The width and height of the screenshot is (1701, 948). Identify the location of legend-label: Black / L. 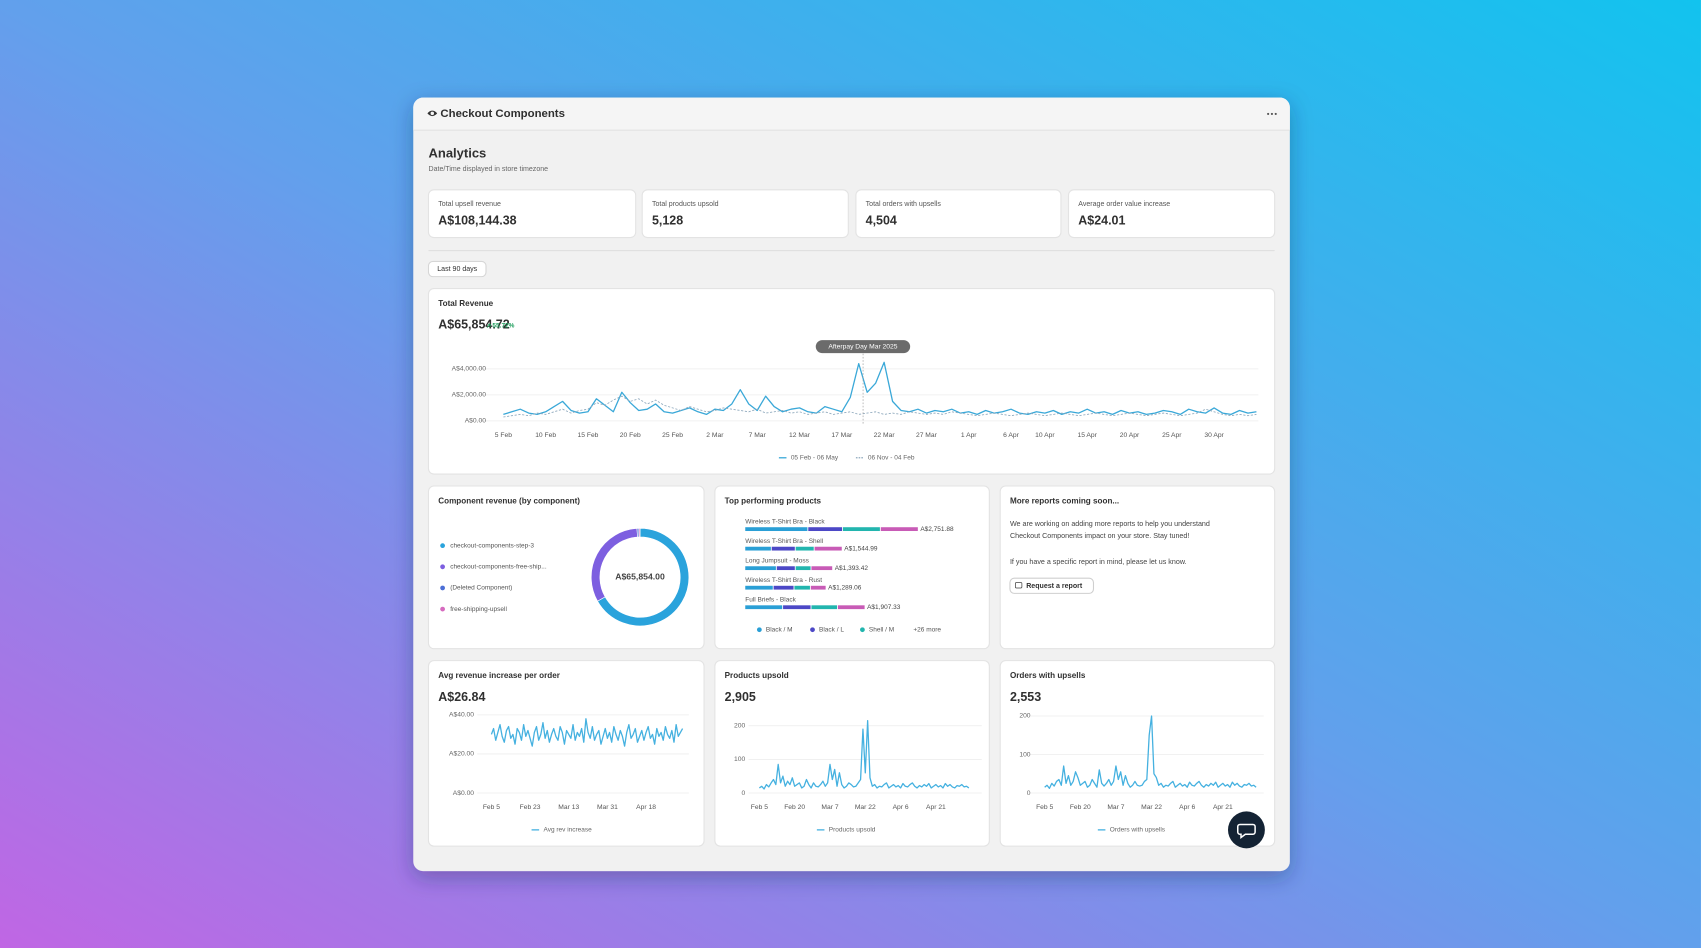
(831, 629).